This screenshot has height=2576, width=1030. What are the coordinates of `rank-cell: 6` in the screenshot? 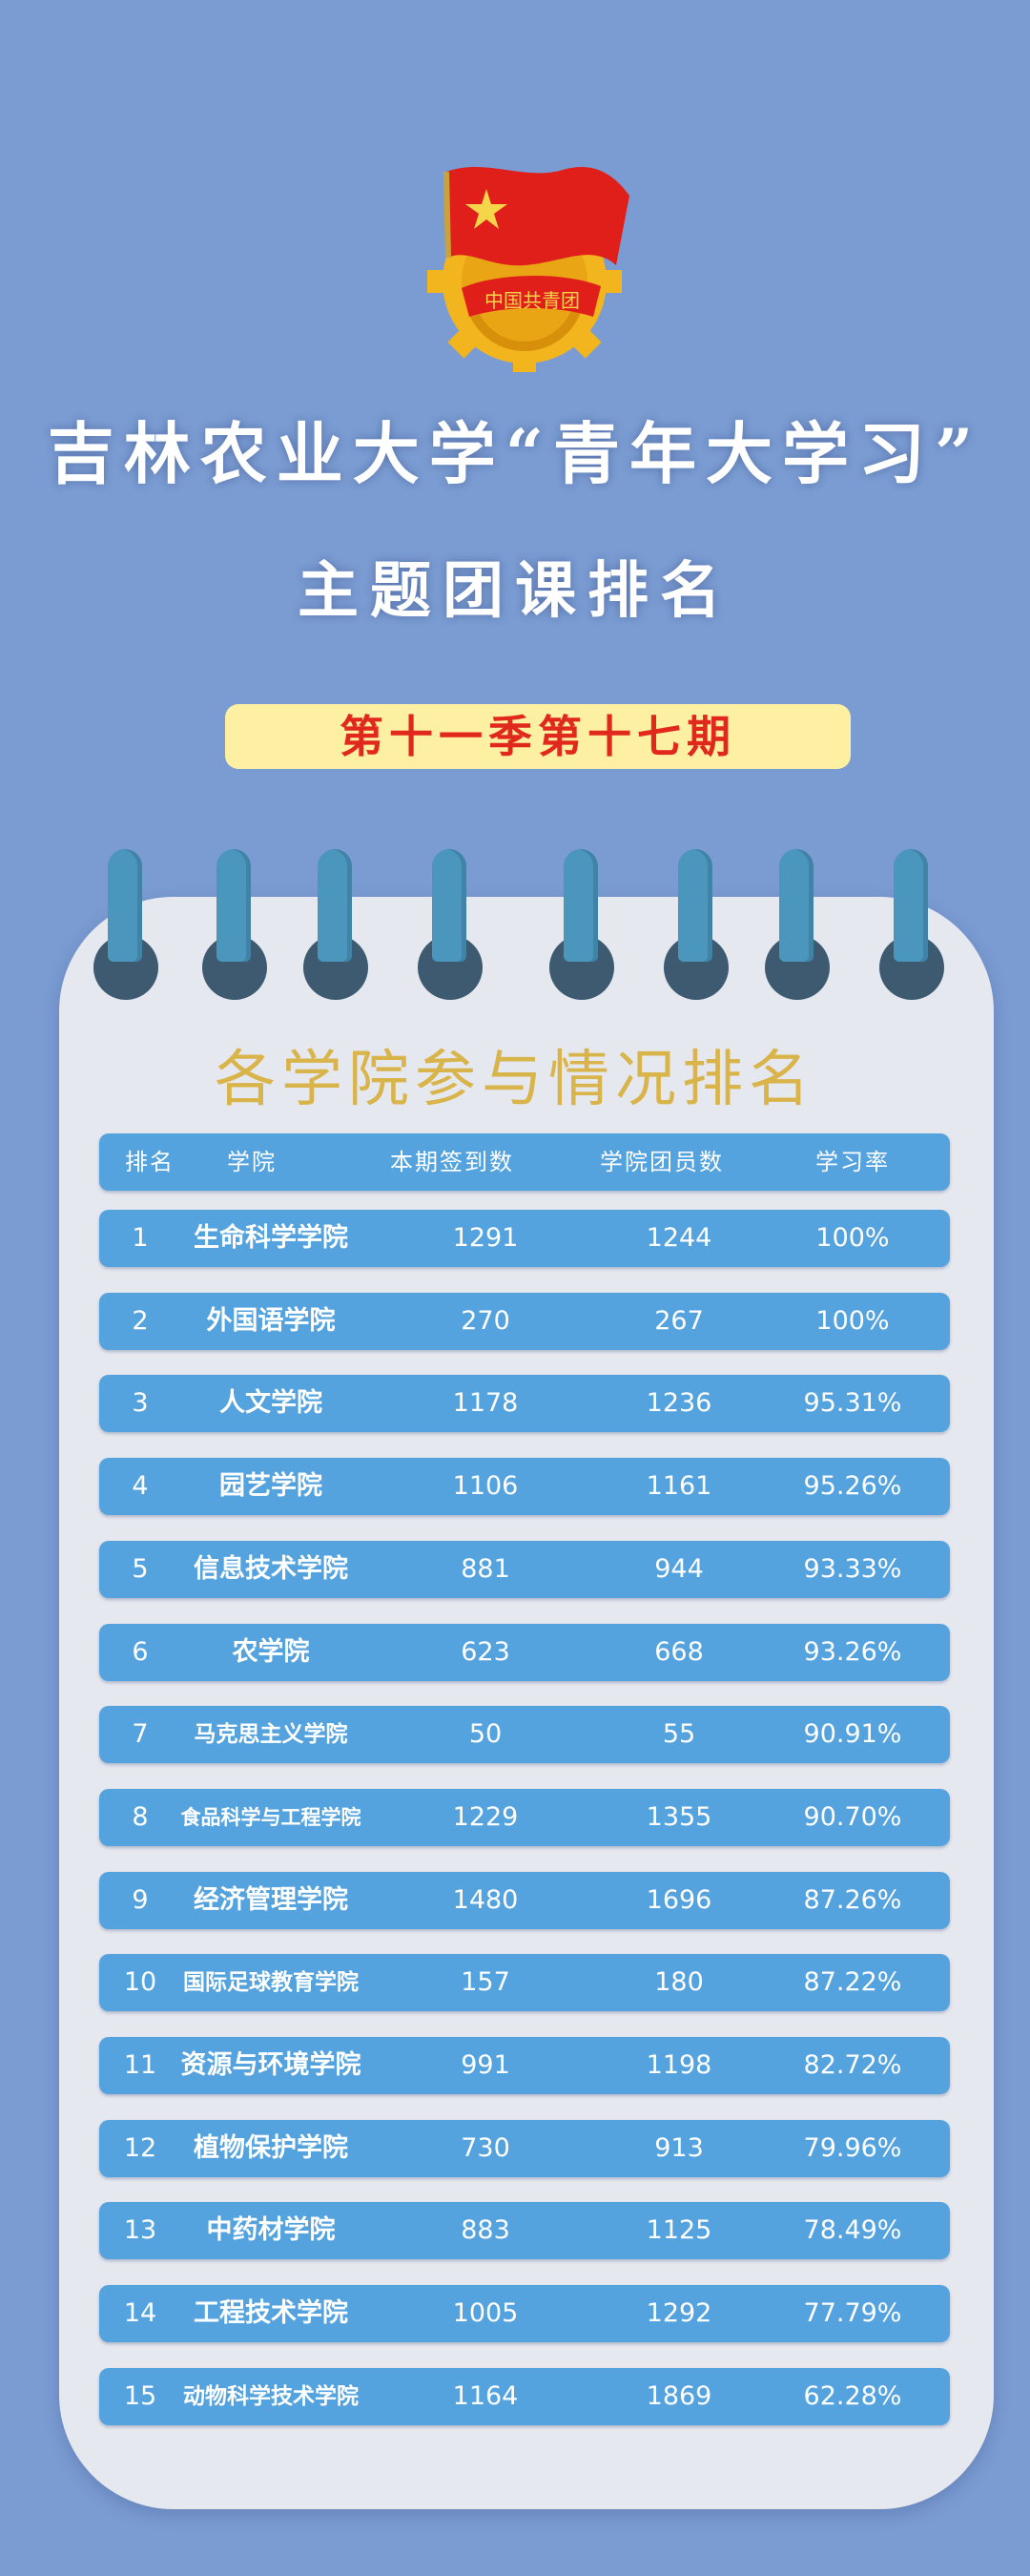 It's located at (140, 1652).